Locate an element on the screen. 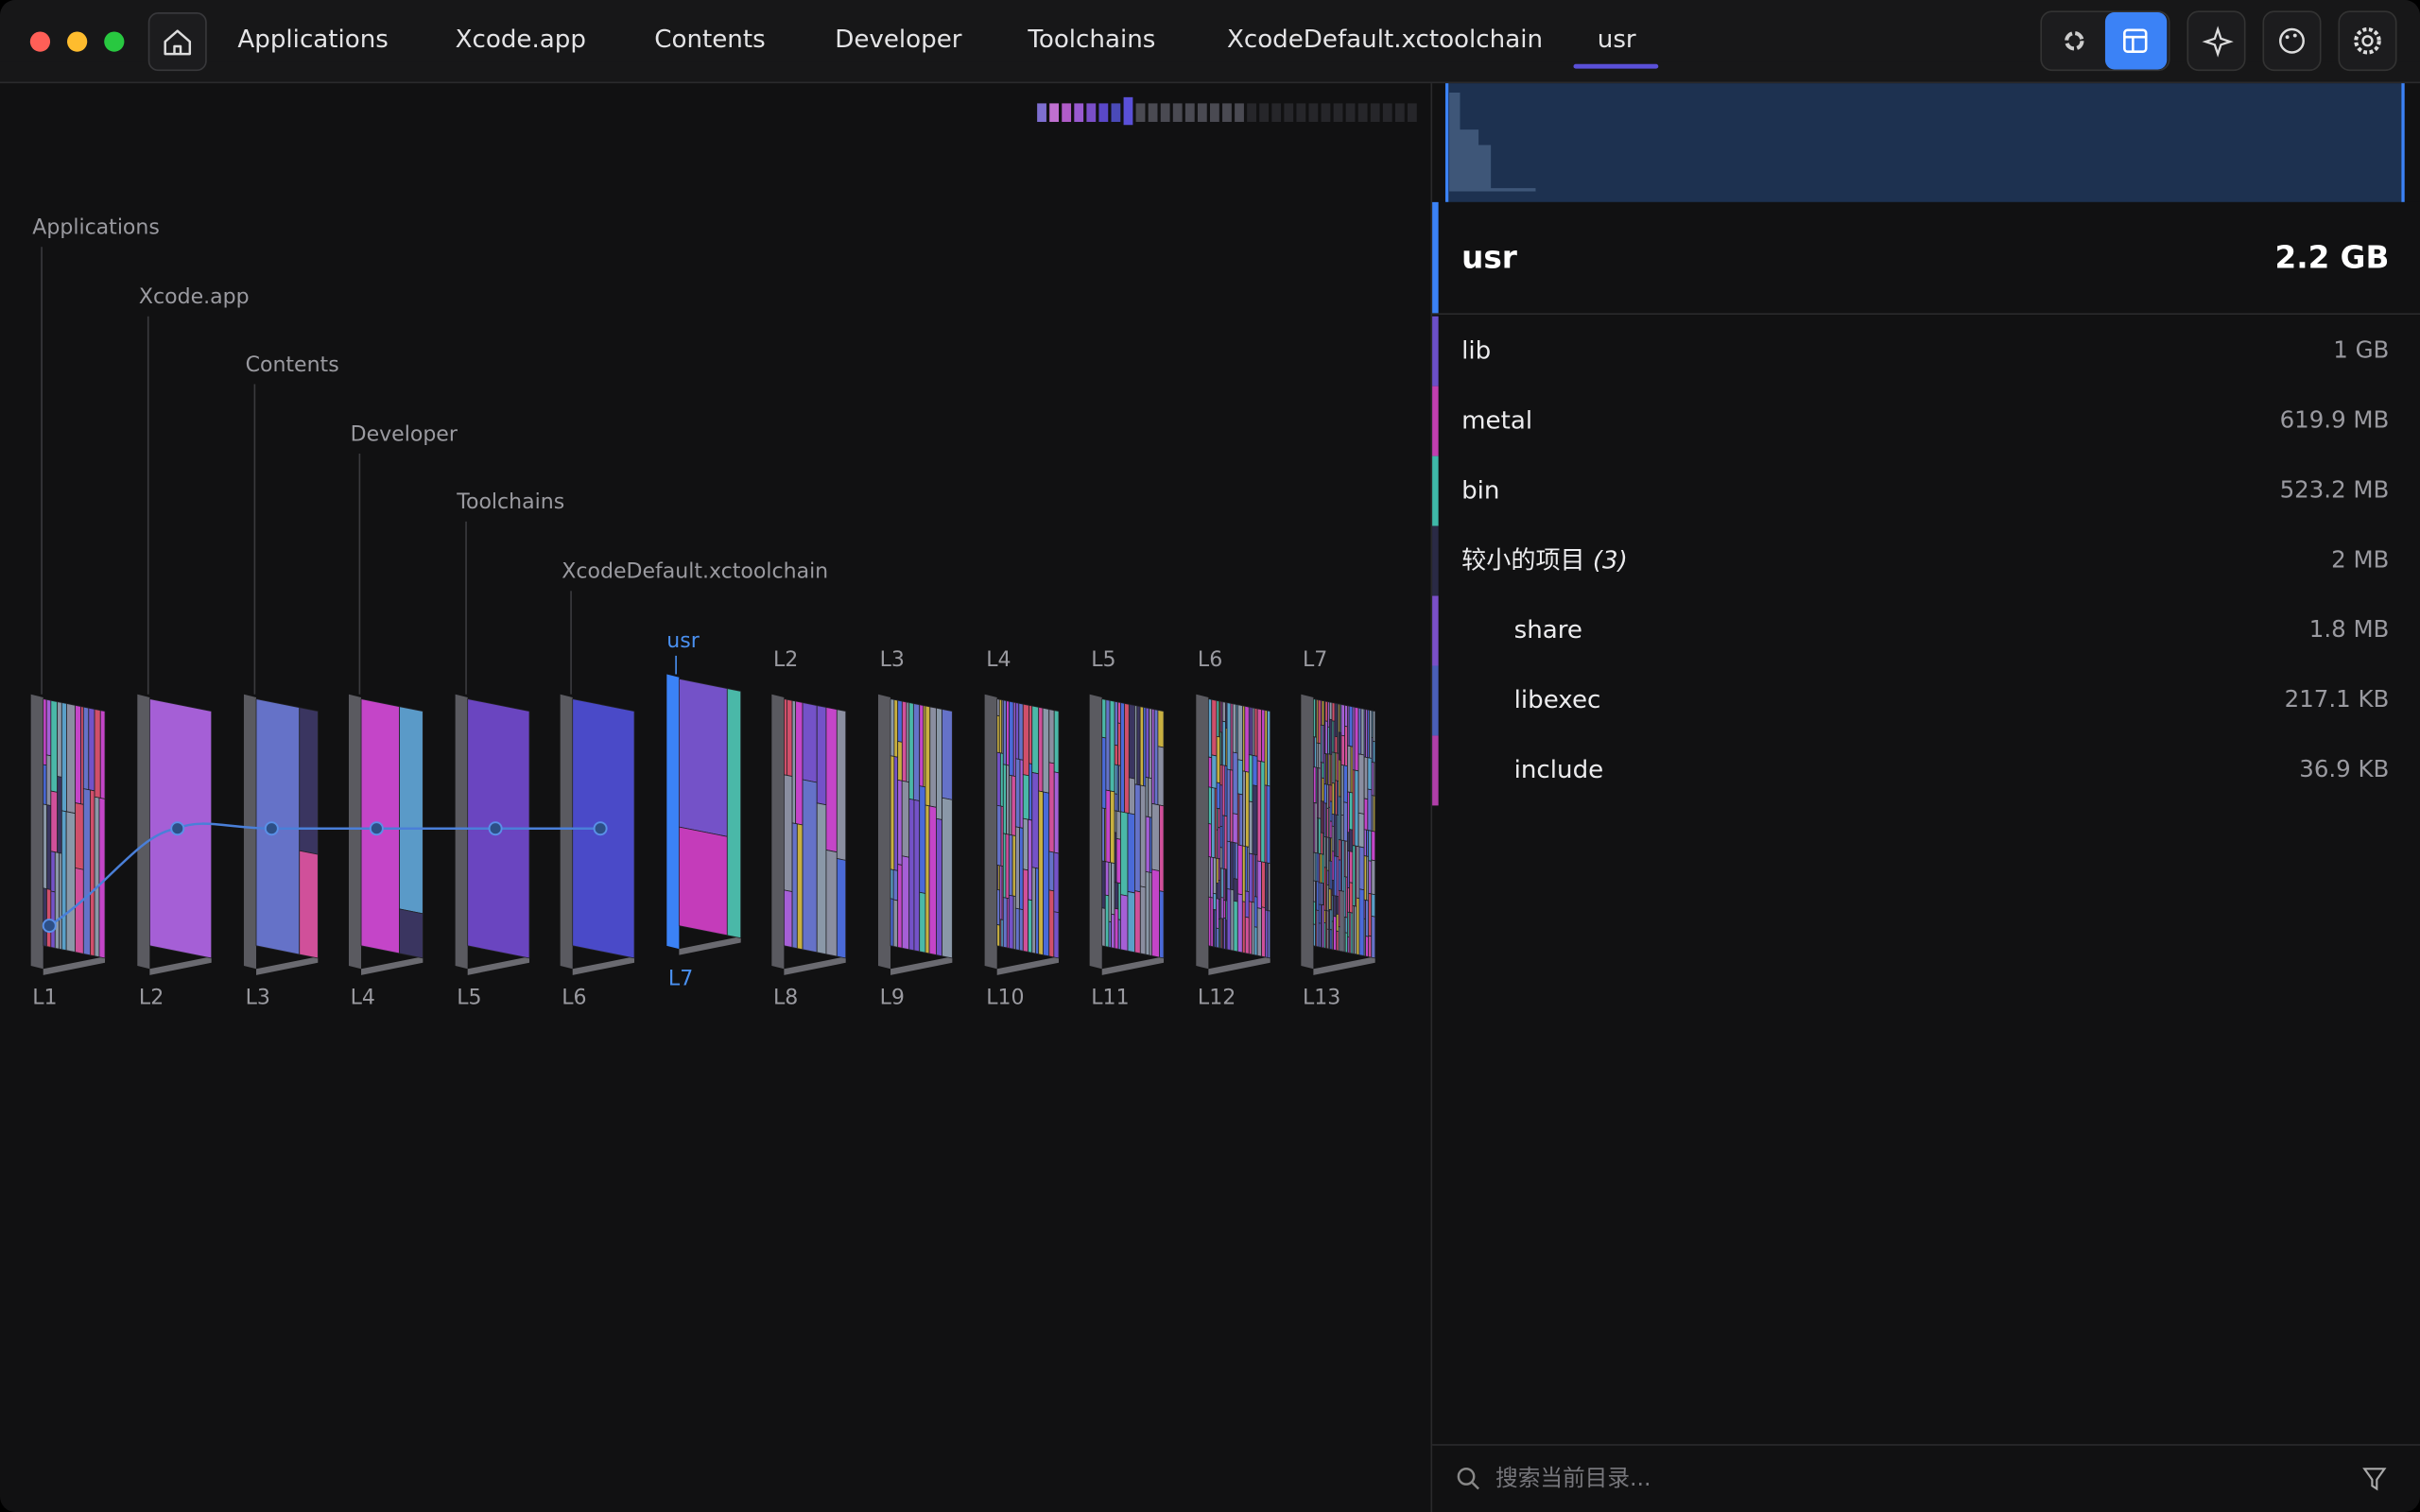 Image resolution: width=2420 pixels, height=1512 pixels. settings-button is located at coordinates (2367, 41).